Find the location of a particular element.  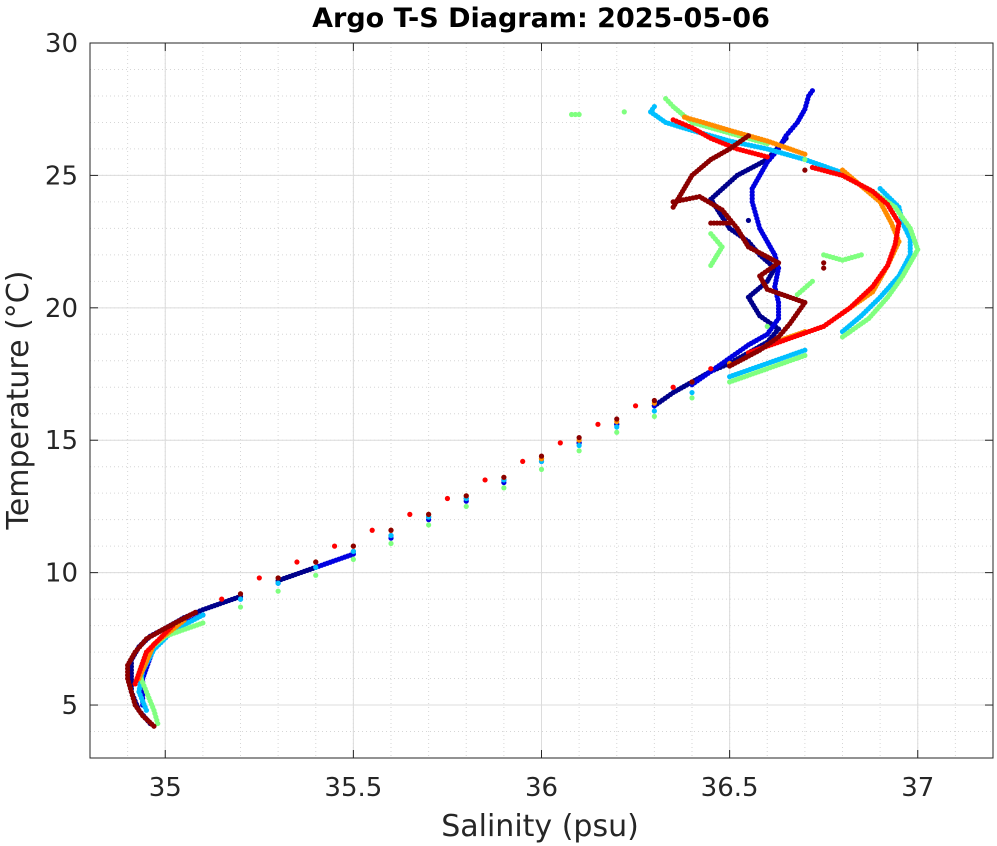

x-axis-label: Salinity (psu) is located at coordinates (540, 826).